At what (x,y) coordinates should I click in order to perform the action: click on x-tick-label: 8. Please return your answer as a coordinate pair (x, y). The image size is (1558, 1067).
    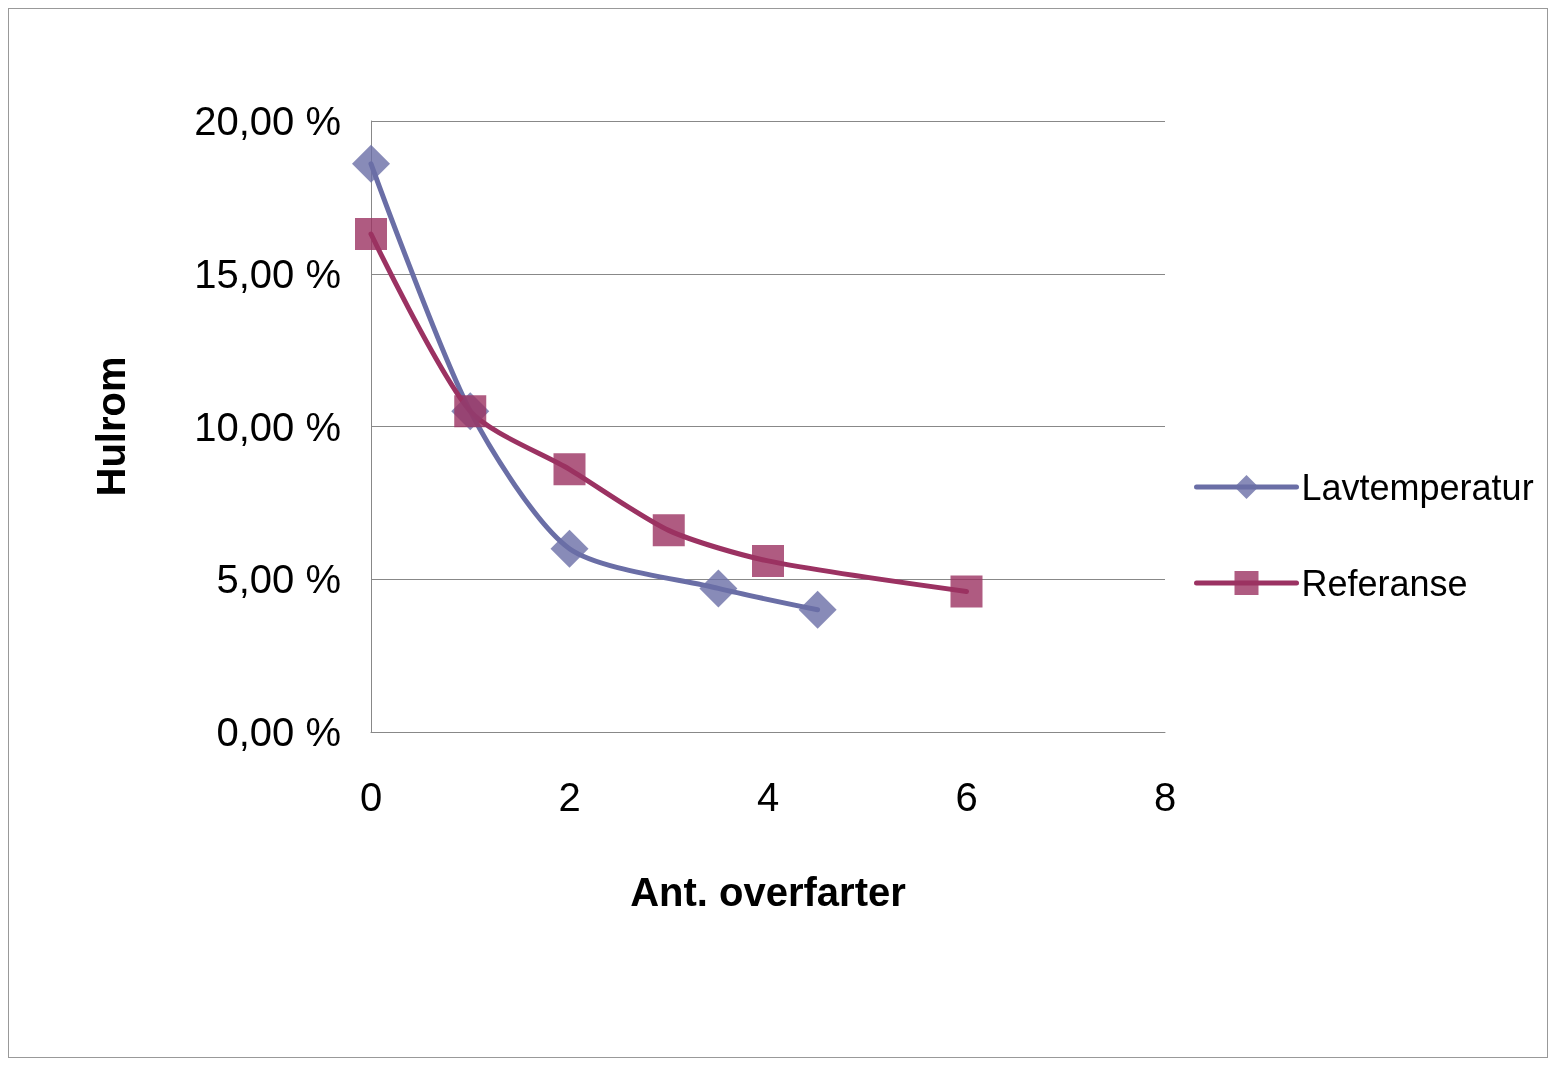
    Looking at the image, I should click on (1165, 797).